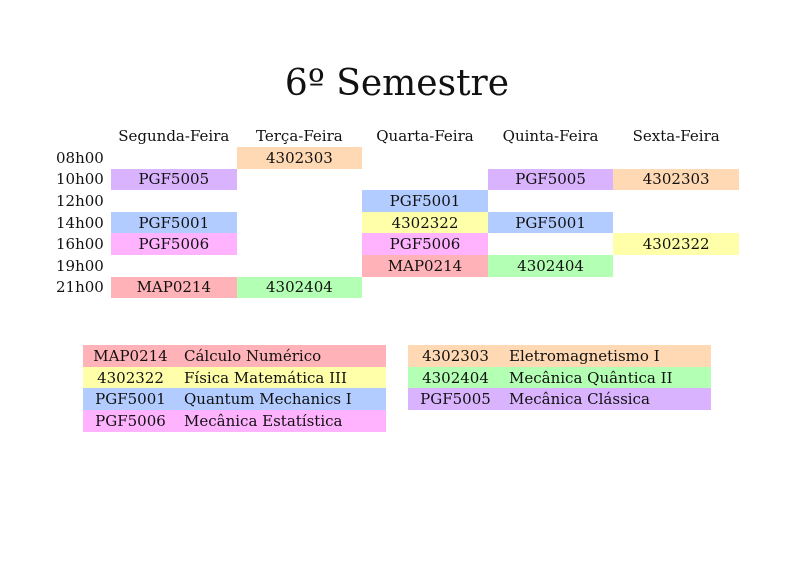 The height and width of the screenshot is (562, 794). I want to click on day-header: Quinta-Feira, so click(550, 136).